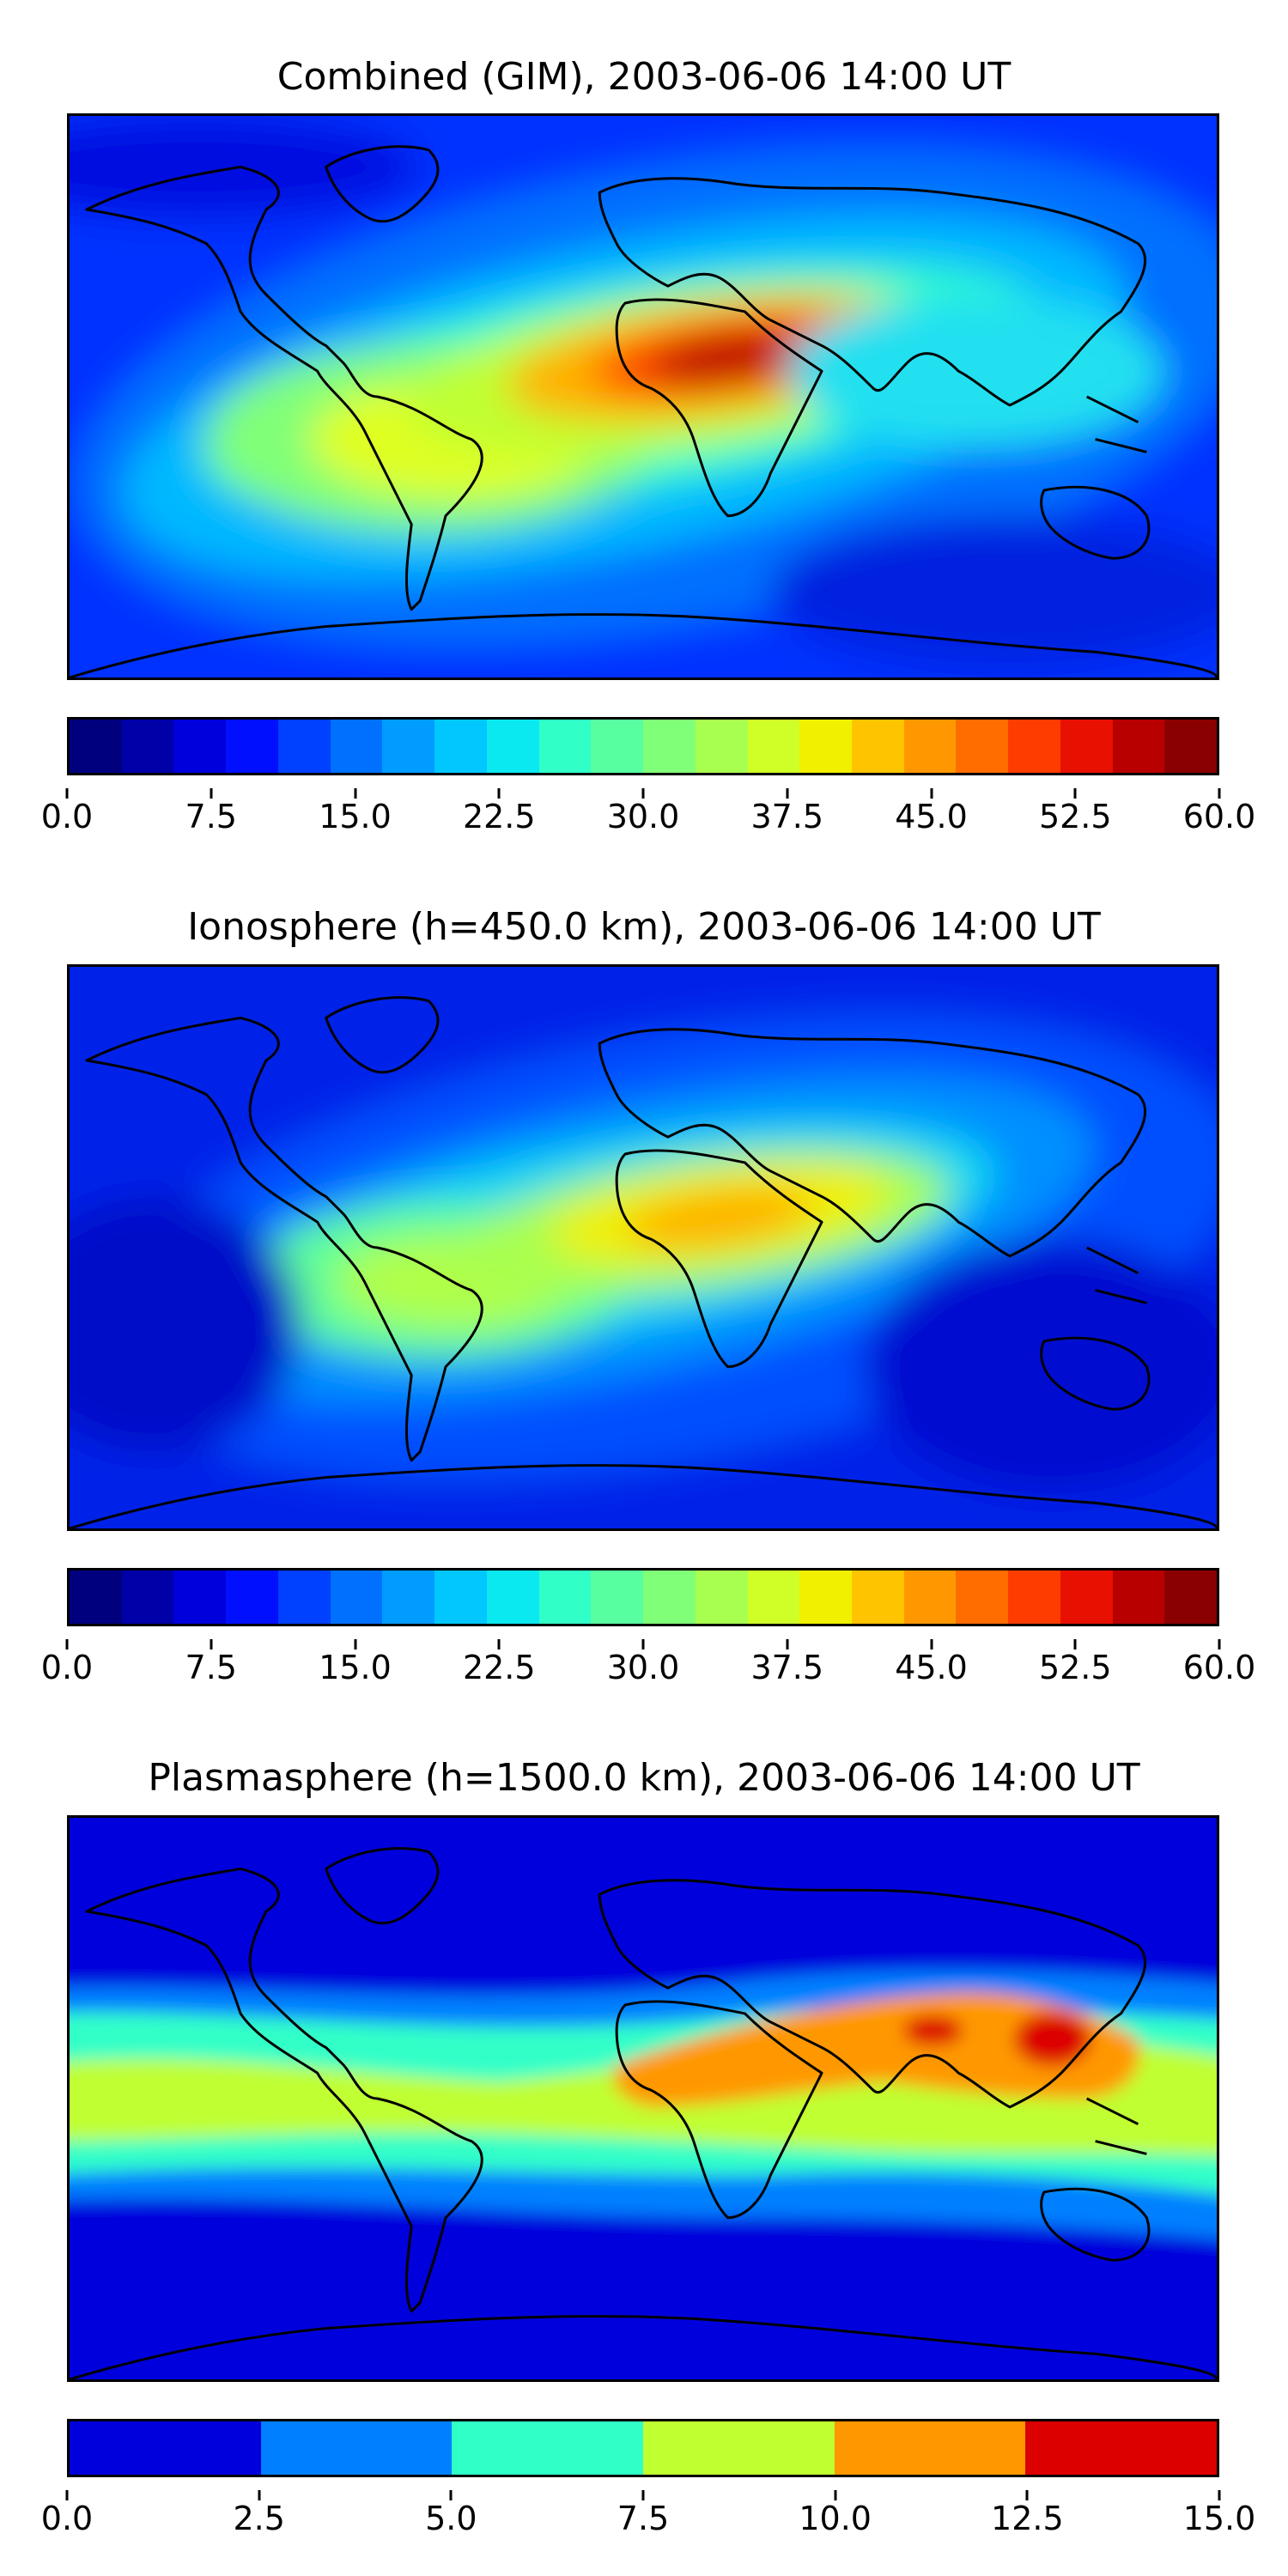 The image size is (1288, 2576). What do you see at coordinates (499, 1667) in the screenshot?
I see `colorbar-tick-label: 22.5` at bounding box center [499, 1667].